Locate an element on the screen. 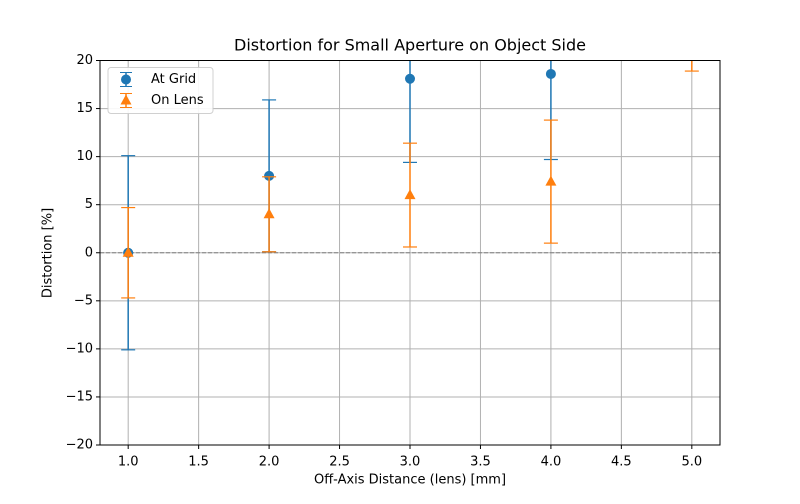 The width and height of the screenshot is (800, 504). x-tick-label: 5.0 is located at coordinates (691, 462).